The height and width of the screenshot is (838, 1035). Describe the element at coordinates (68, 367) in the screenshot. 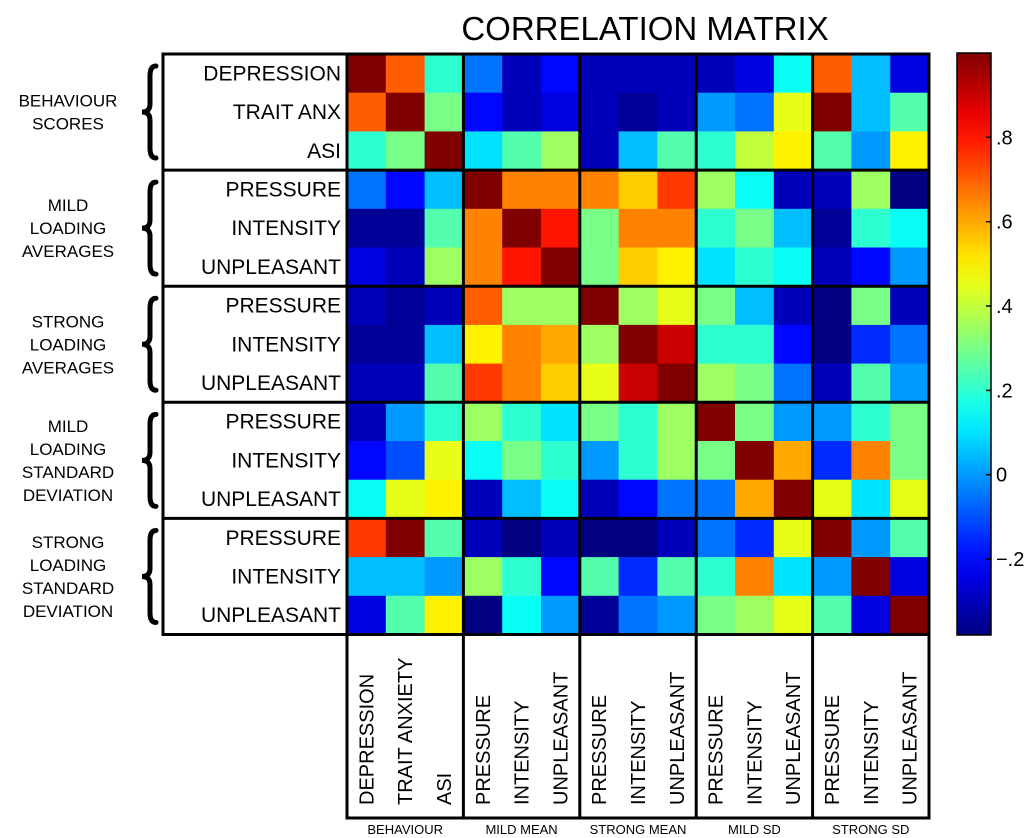

I see `row-group-label: AVERAGES` at that location.